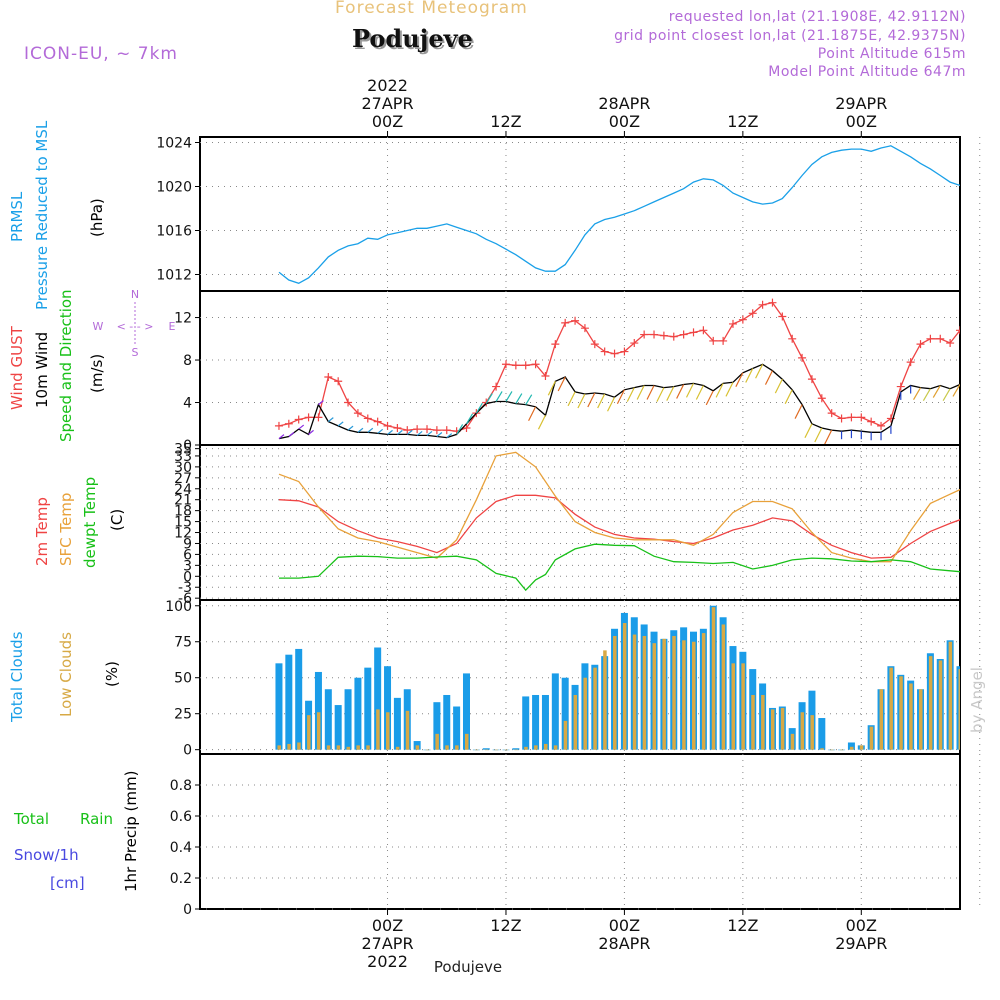 The height and width of the screenshot is (1000, 1000). I want to click on bottom-time-label: 00Z, so click(387, 925).